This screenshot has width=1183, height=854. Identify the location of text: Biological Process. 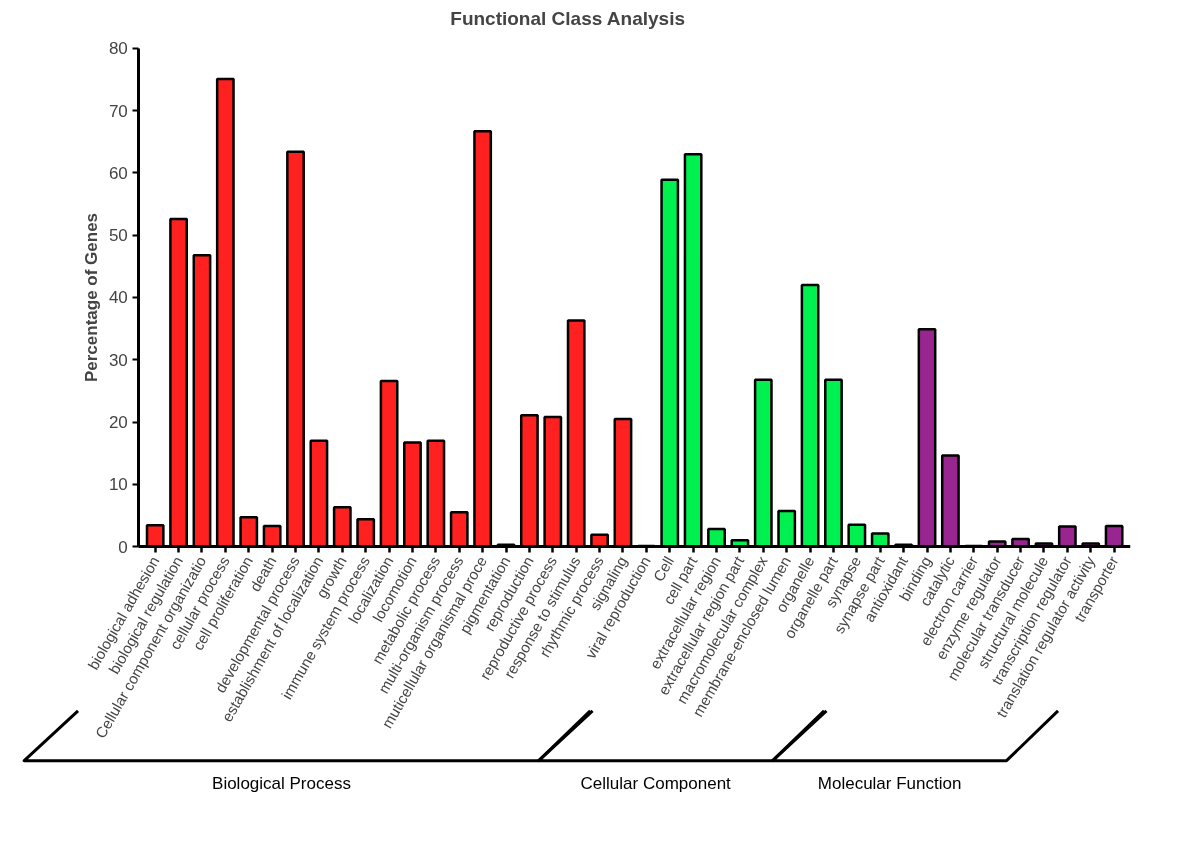
(281, 783).